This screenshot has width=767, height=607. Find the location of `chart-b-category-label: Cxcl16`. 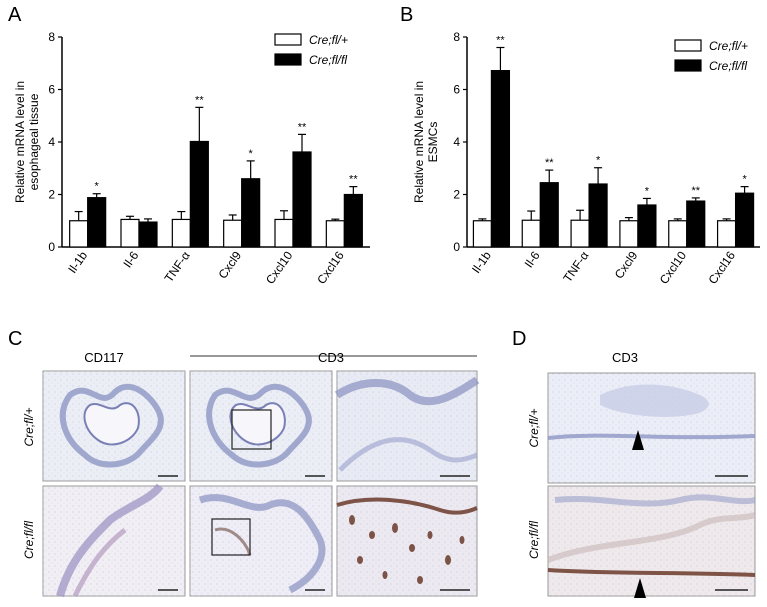

chart-b-category-label: Cxcl16 is located at coordinates (722, 267).